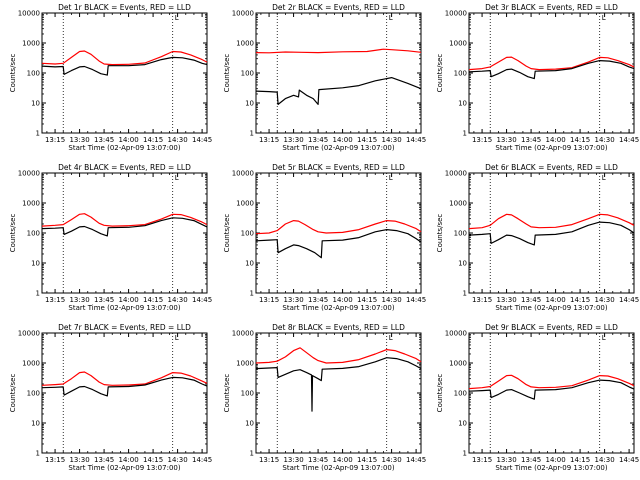 Image resolution: width=640 pixels, height=480 pixels. What do you see at coordinates (124, 7) in the screenshot?
I see `panel-title: Det 1r BLACK = Events, RED = LLD` at bounding box center [124, 7].